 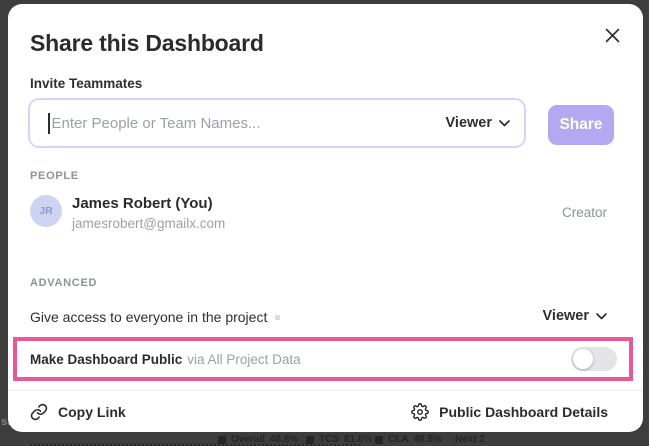 What do you see at coordinates (147, 43) in the screenshot?
I see `modal-title: Share this Dashboard` at bounding box center [147, 43].